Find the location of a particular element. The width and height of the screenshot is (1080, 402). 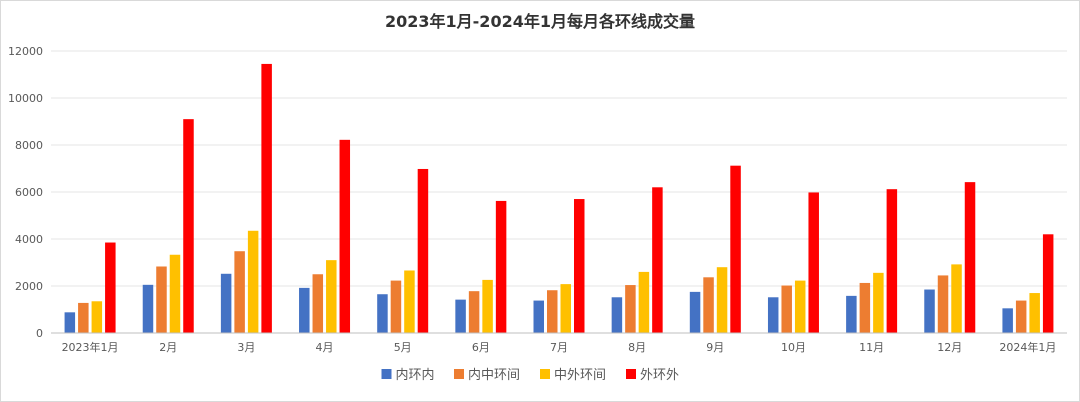

x-tick-label: 2024年1月 is located at coordinates (1027, 347).